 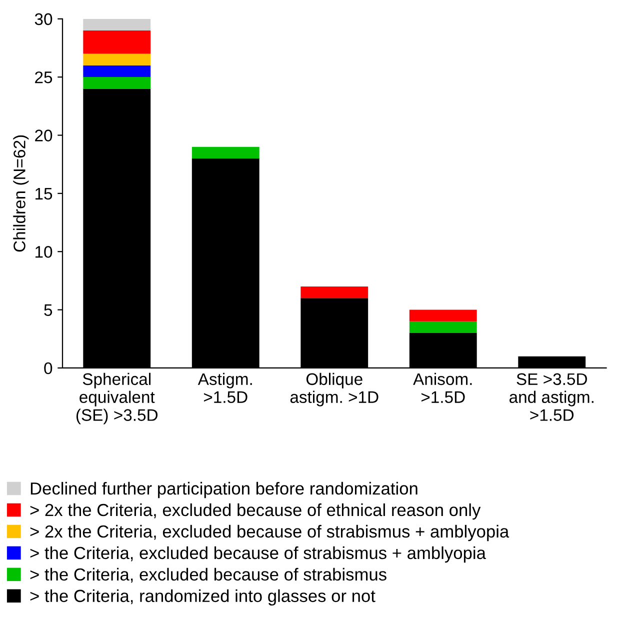 What do you see at coordinates (552, 397) in the screenshot?
I see `x-tick-label: SE >3.5D and astigm. >1.5D` at bounding box center [552, 397].